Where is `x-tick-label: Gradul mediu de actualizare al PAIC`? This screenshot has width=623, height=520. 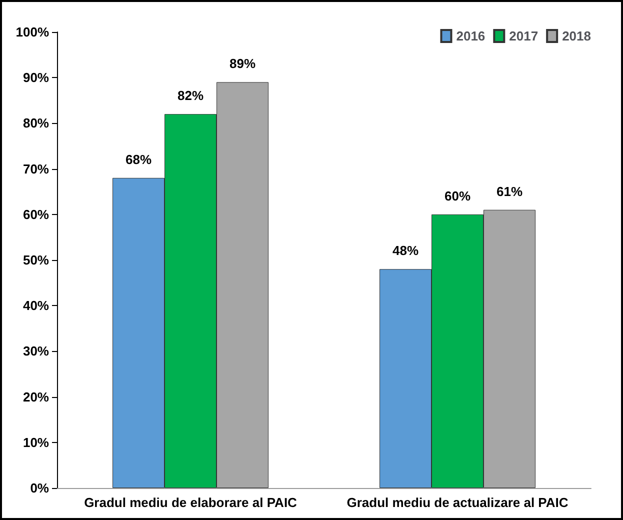
x-tick-label: Gradul mediu de actualizare al PAIC is located at coordinates (457, 502).